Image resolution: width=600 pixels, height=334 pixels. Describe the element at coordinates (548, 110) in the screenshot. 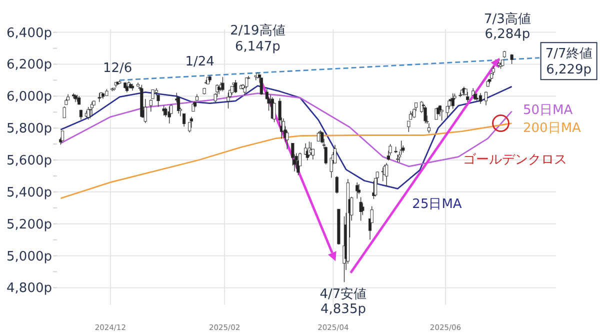

I see `series-label: 50日MA` at that location.